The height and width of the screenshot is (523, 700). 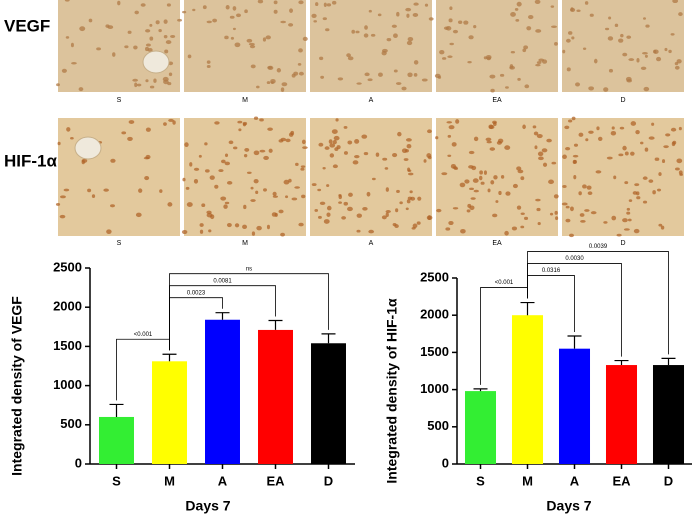 I want to click on y-tick-label: 2500, so click(x=67, y=266).